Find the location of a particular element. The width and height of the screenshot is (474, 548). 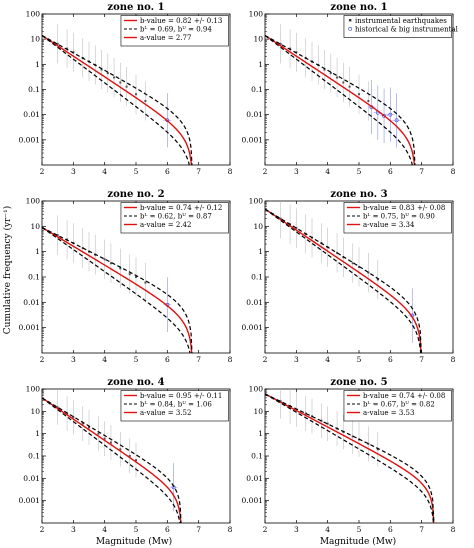

legend-entry: b-value = 0.83 +/- 0.08 is located at coordinates (404, 208).